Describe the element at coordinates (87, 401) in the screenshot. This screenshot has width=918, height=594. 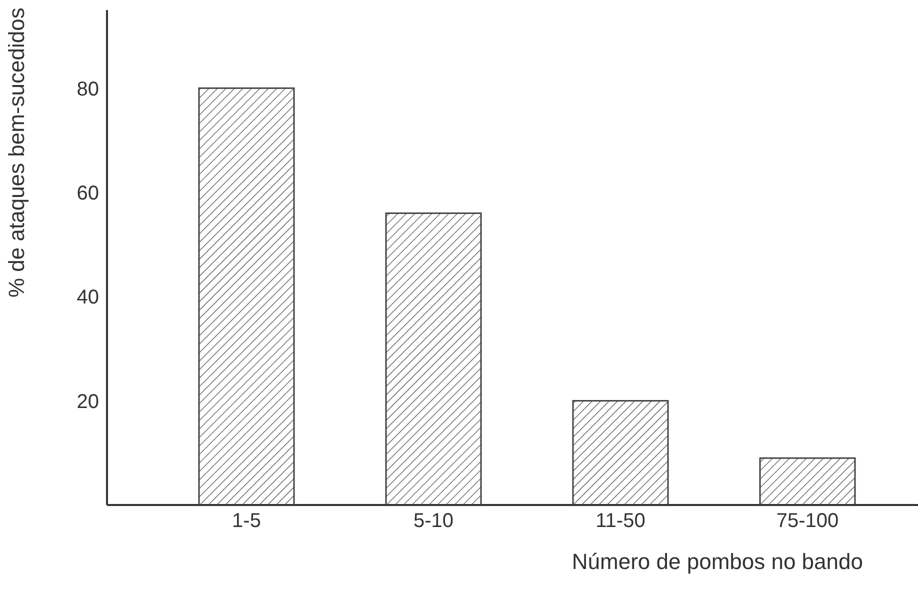
I see `y-tick-label: 20` at that location.